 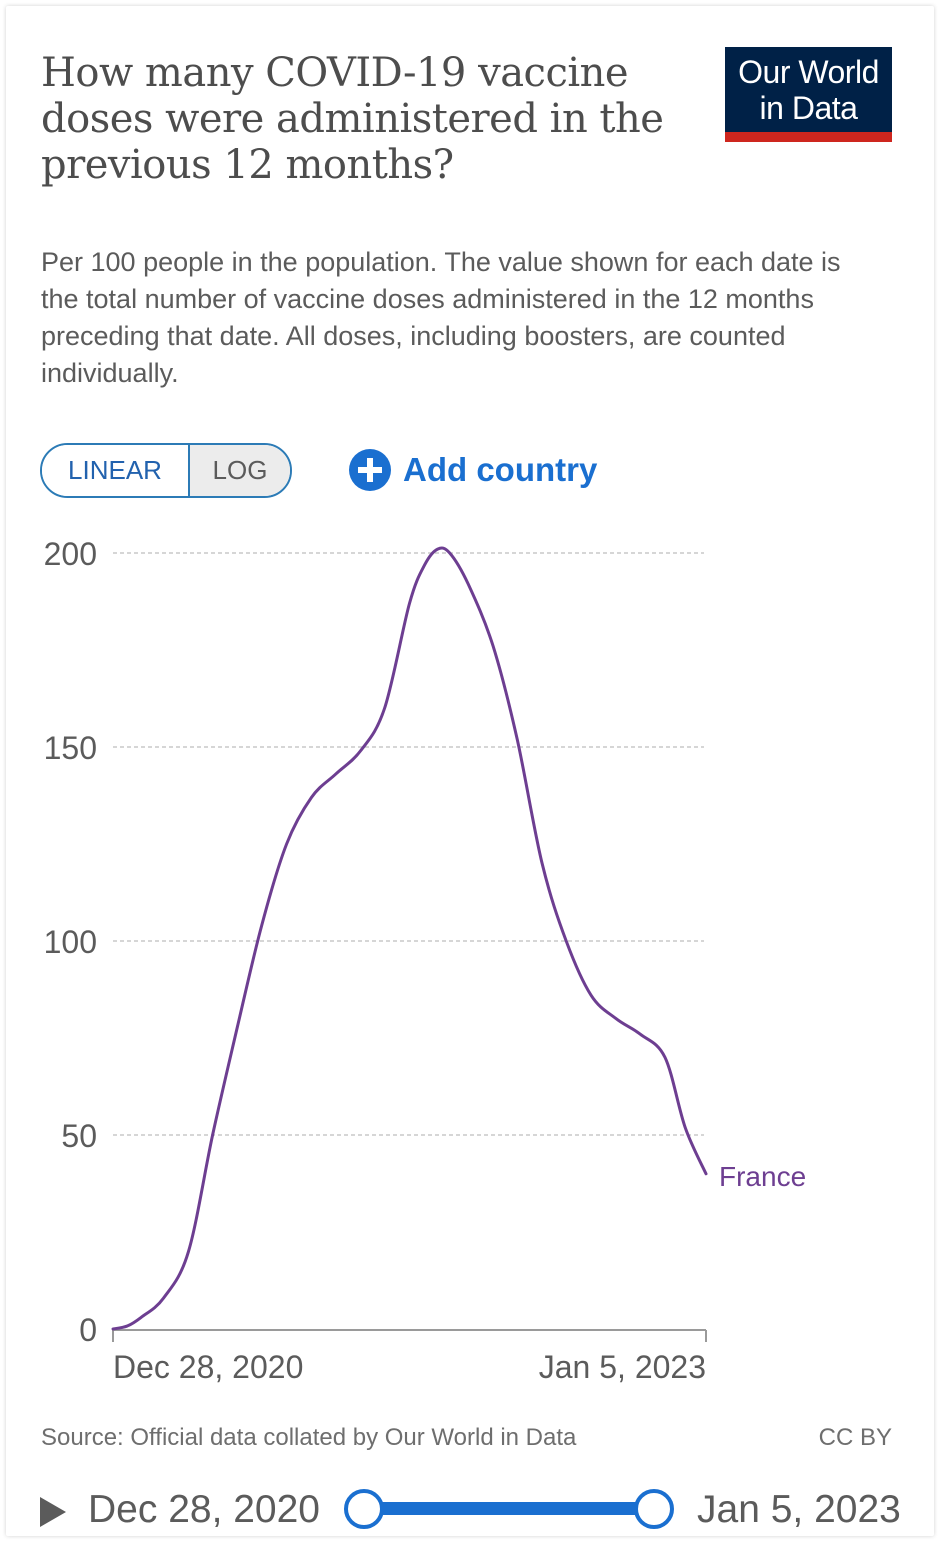 What do you see at coordinates (500, 469) in the screenshot?
I see `add-country-label: Add country` at bounding box center [500, 469].